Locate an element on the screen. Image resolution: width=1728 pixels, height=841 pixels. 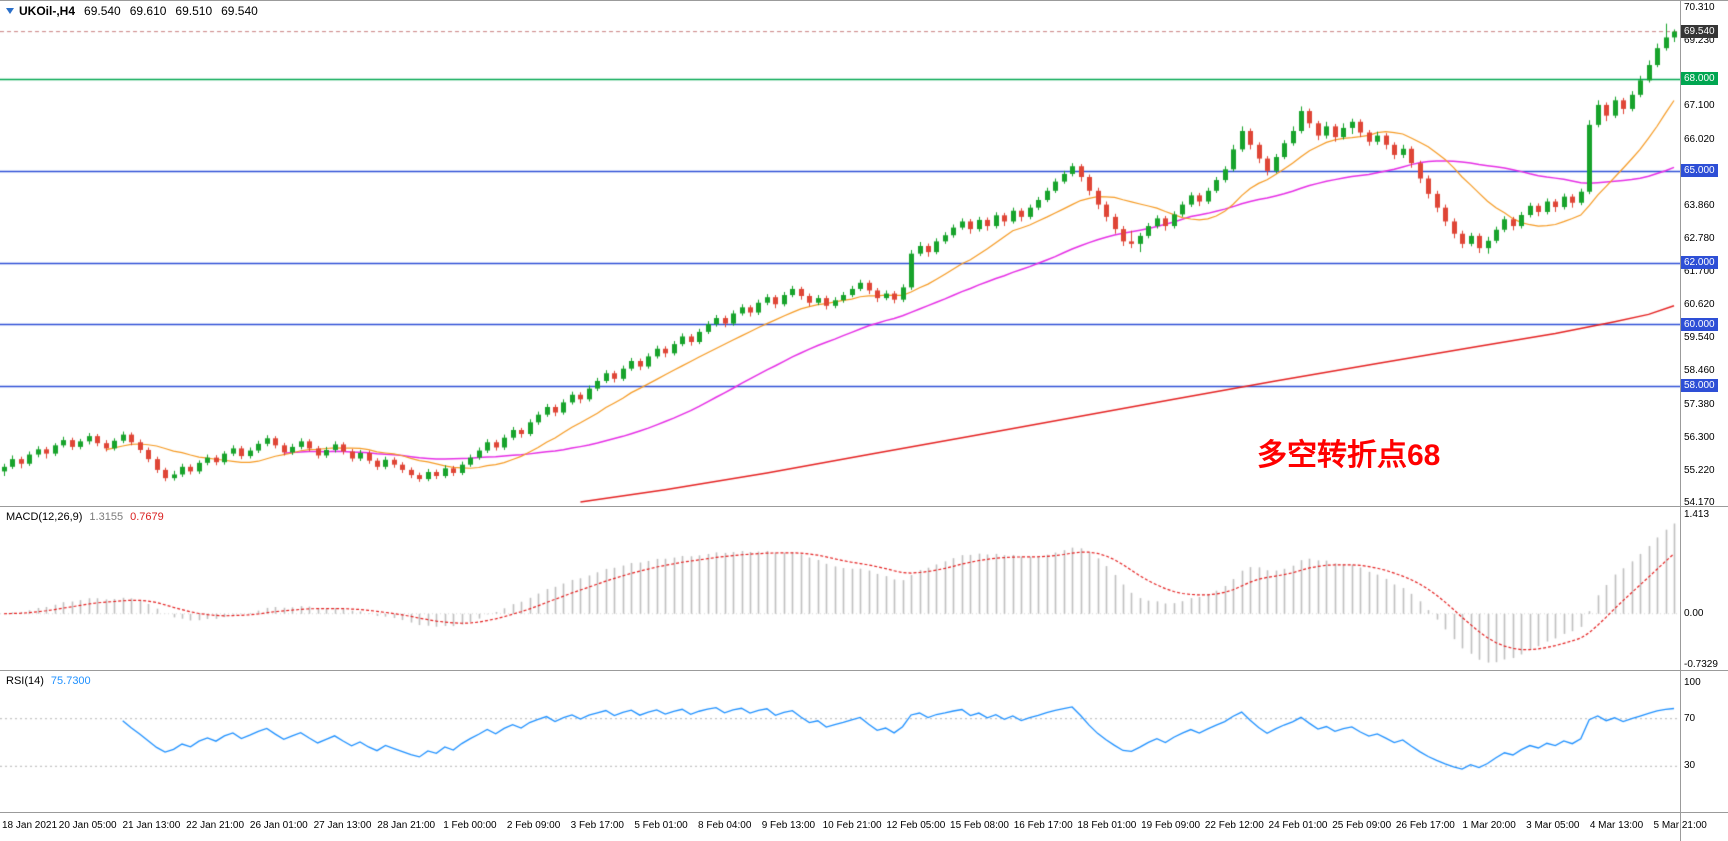
price-axis-label: 60.620 is located at coordinates (1699, 305).